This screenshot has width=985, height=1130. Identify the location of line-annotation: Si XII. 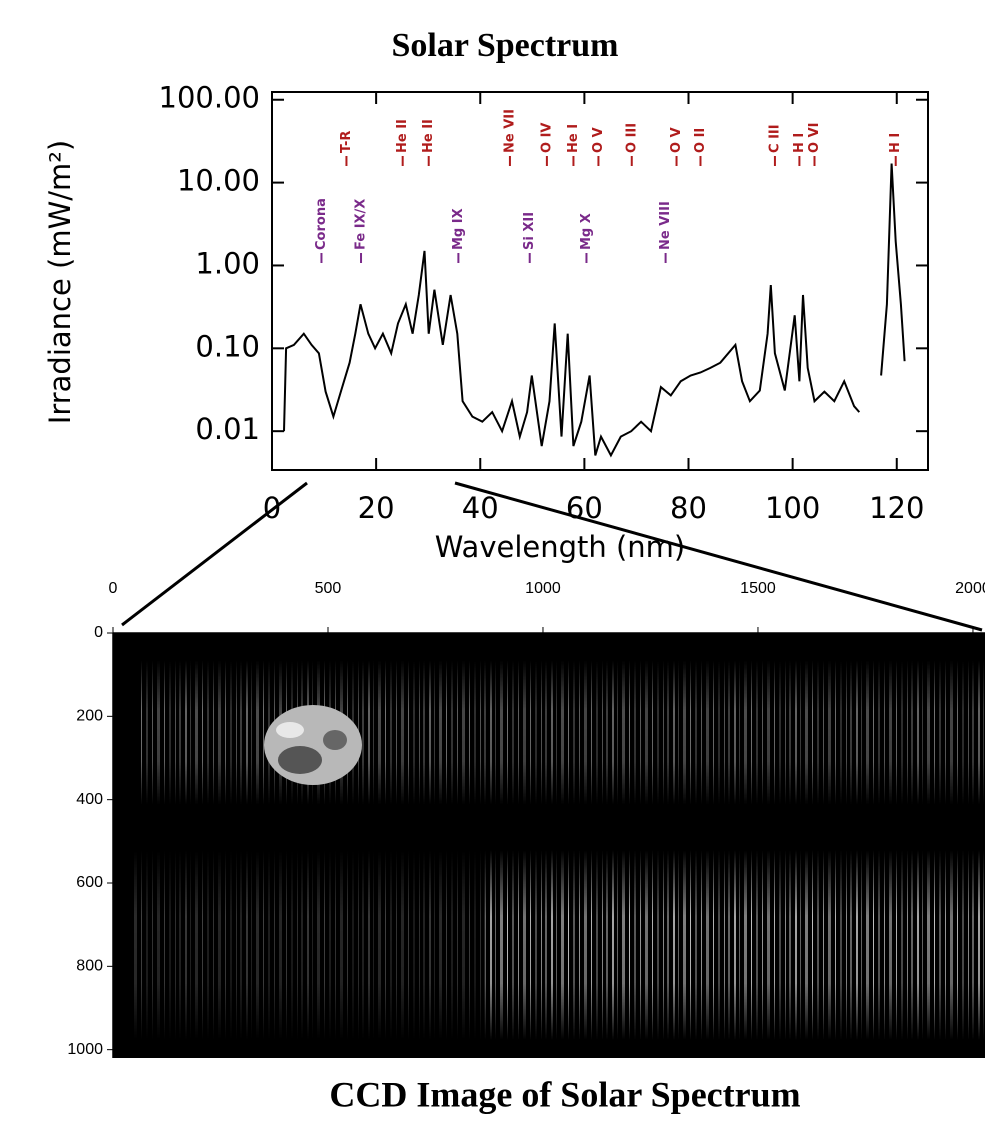
(529, 237).